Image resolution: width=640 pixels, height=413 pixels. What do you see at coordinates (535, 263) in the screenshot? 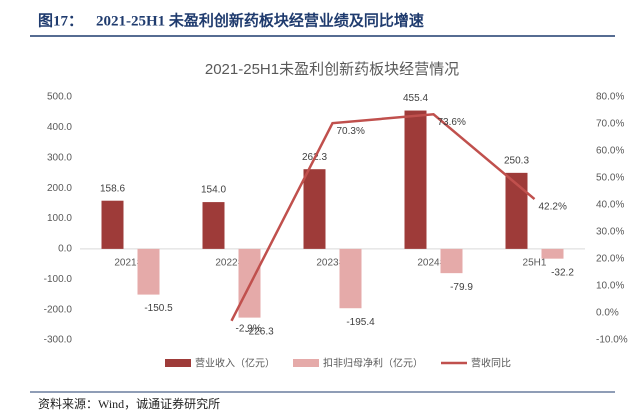
I see `x-tick-label: 25H1` at bounding box center [535, 263].